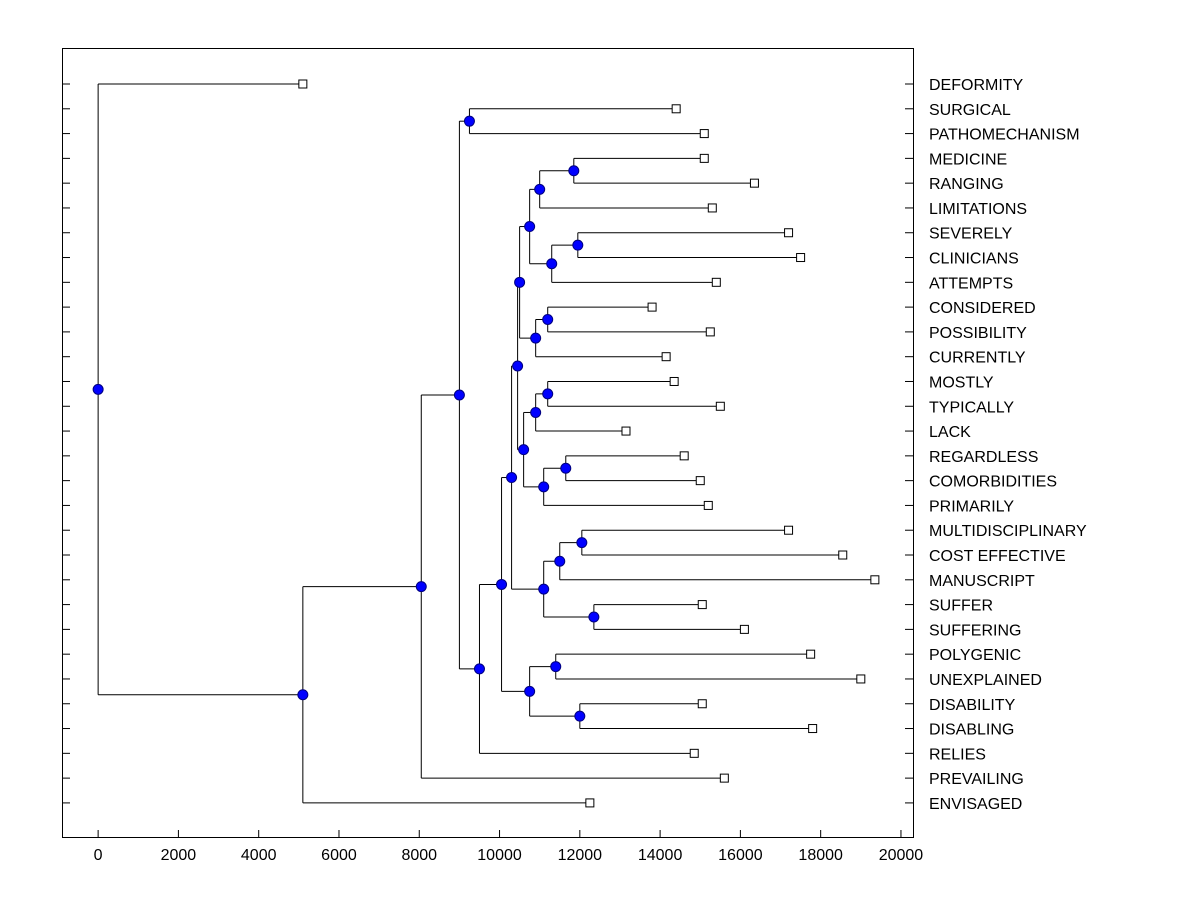 This screenshot has height=900, width=1200. I want to click on merge-node-n20, so click(556, 667).